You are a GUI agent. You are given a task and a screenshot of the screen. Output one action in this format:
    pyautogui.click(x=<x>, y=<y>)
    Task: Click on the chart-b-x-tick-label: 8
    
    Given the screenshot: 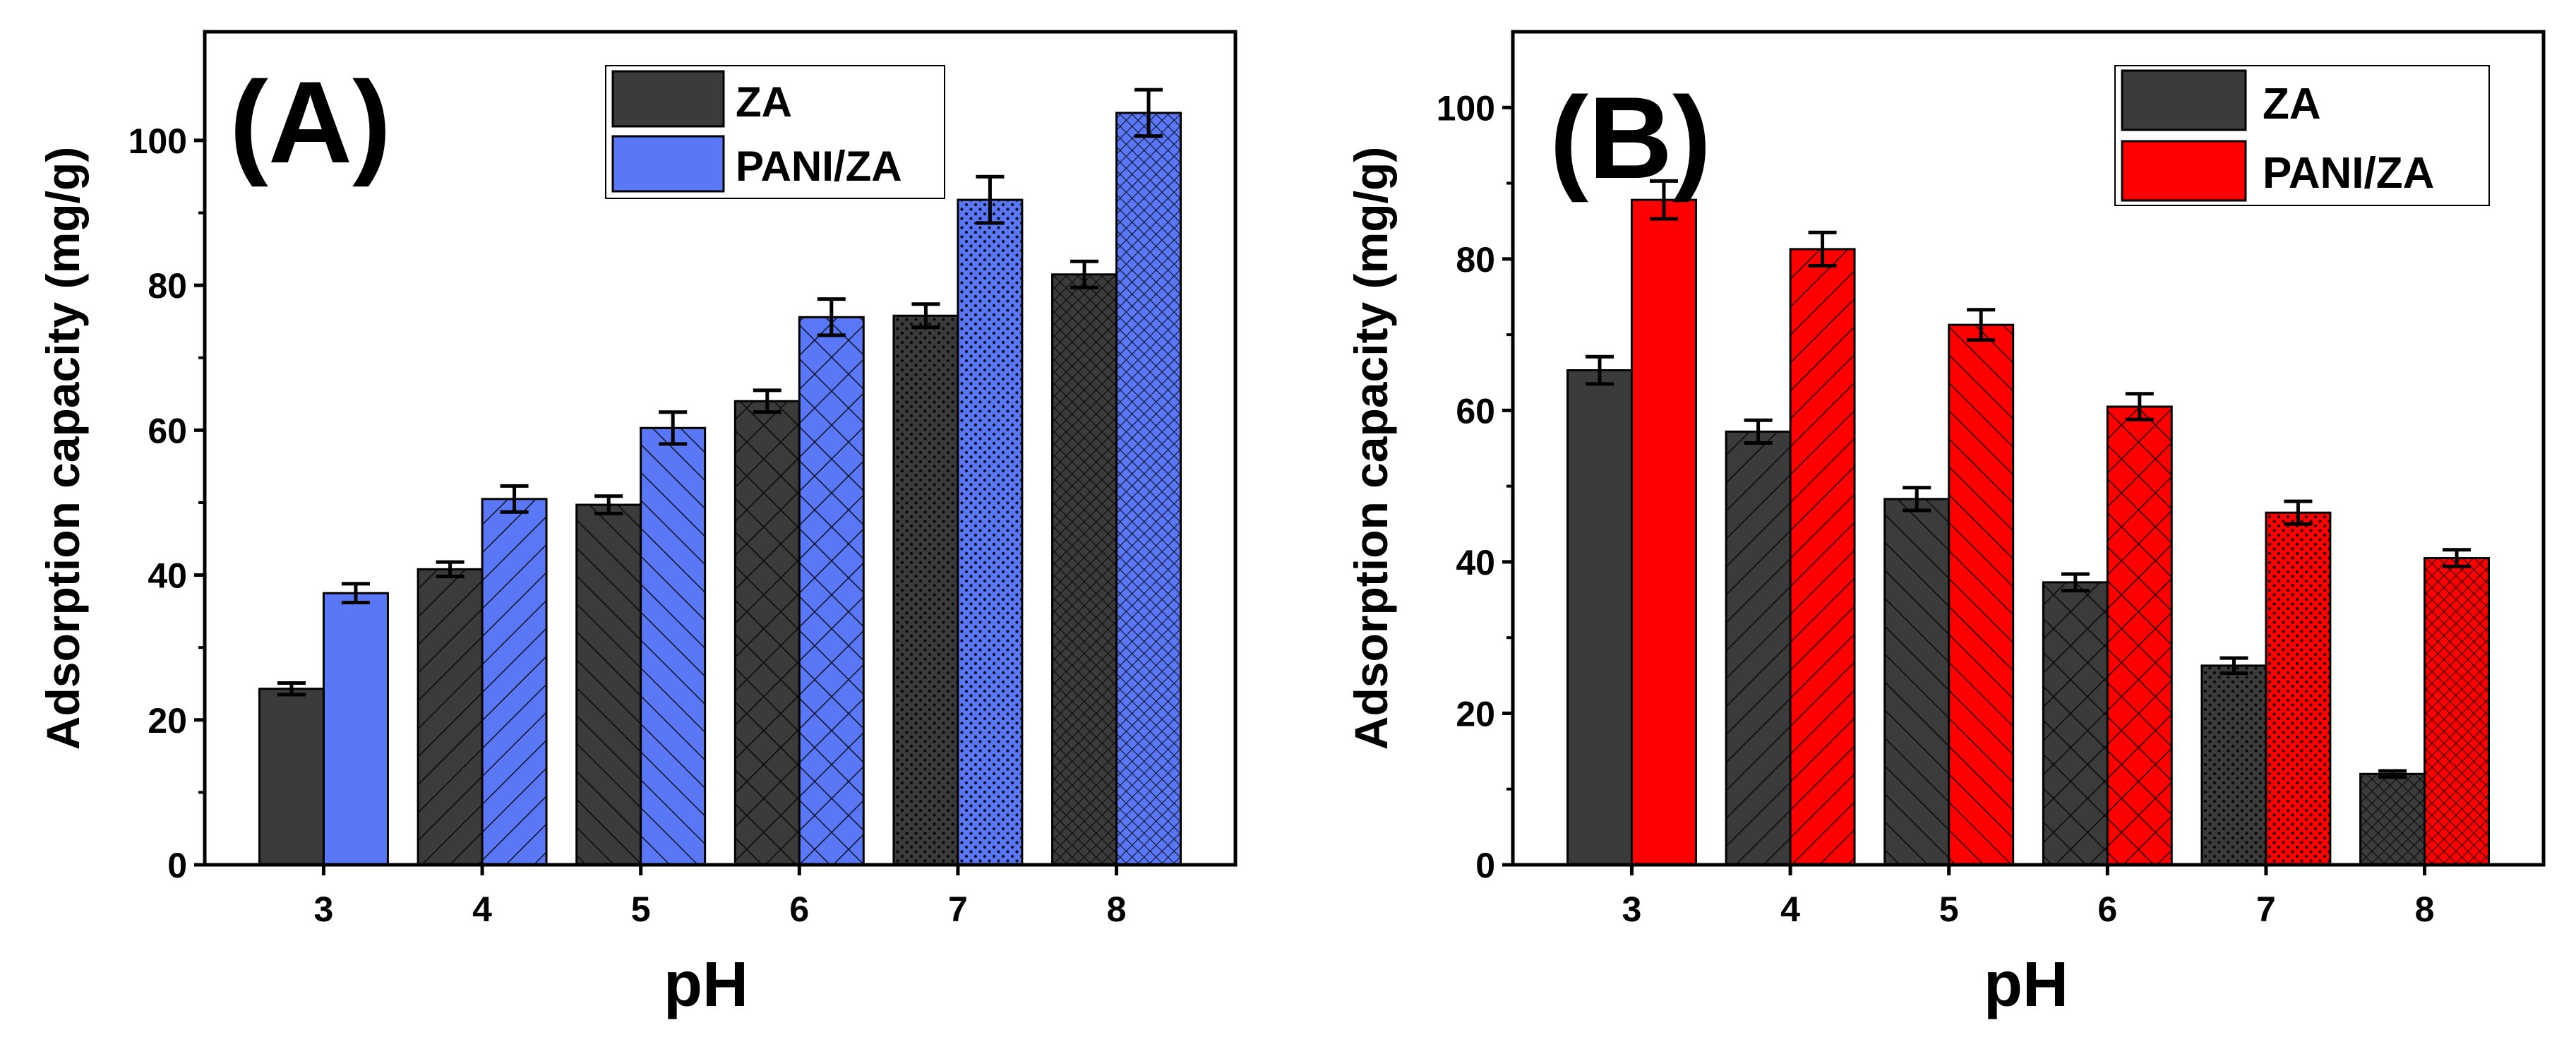 What is the action you would take?
    pyautogui.click(x=2425, y=909)
    